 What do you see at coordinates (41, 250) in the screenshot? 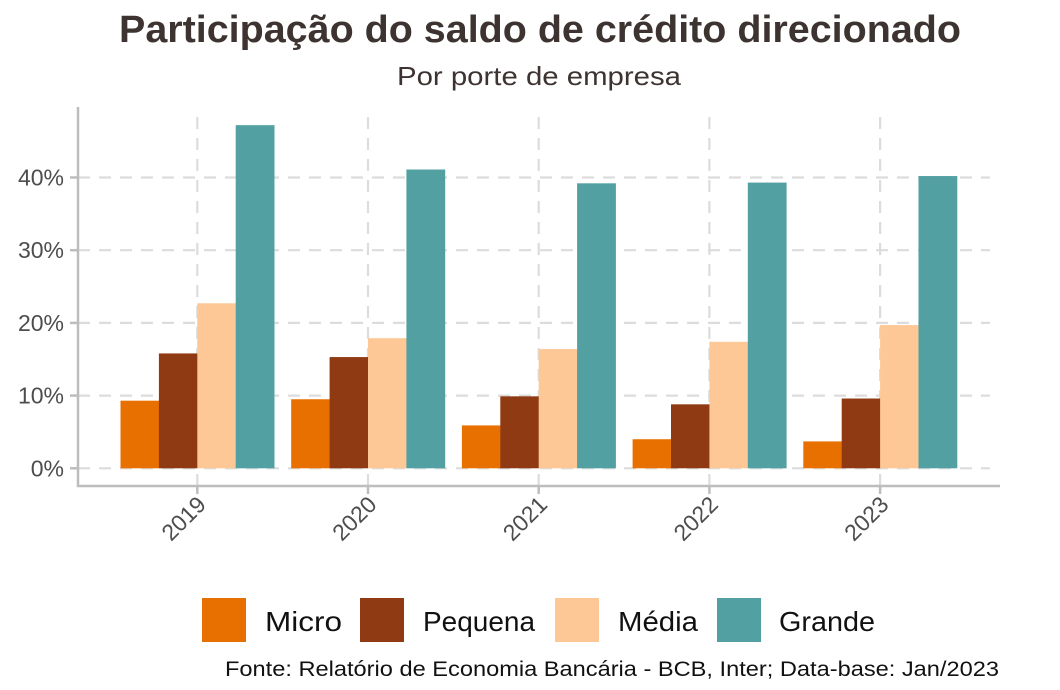
I see `y-tick-label: 30%` at bounding box center [41, 250].